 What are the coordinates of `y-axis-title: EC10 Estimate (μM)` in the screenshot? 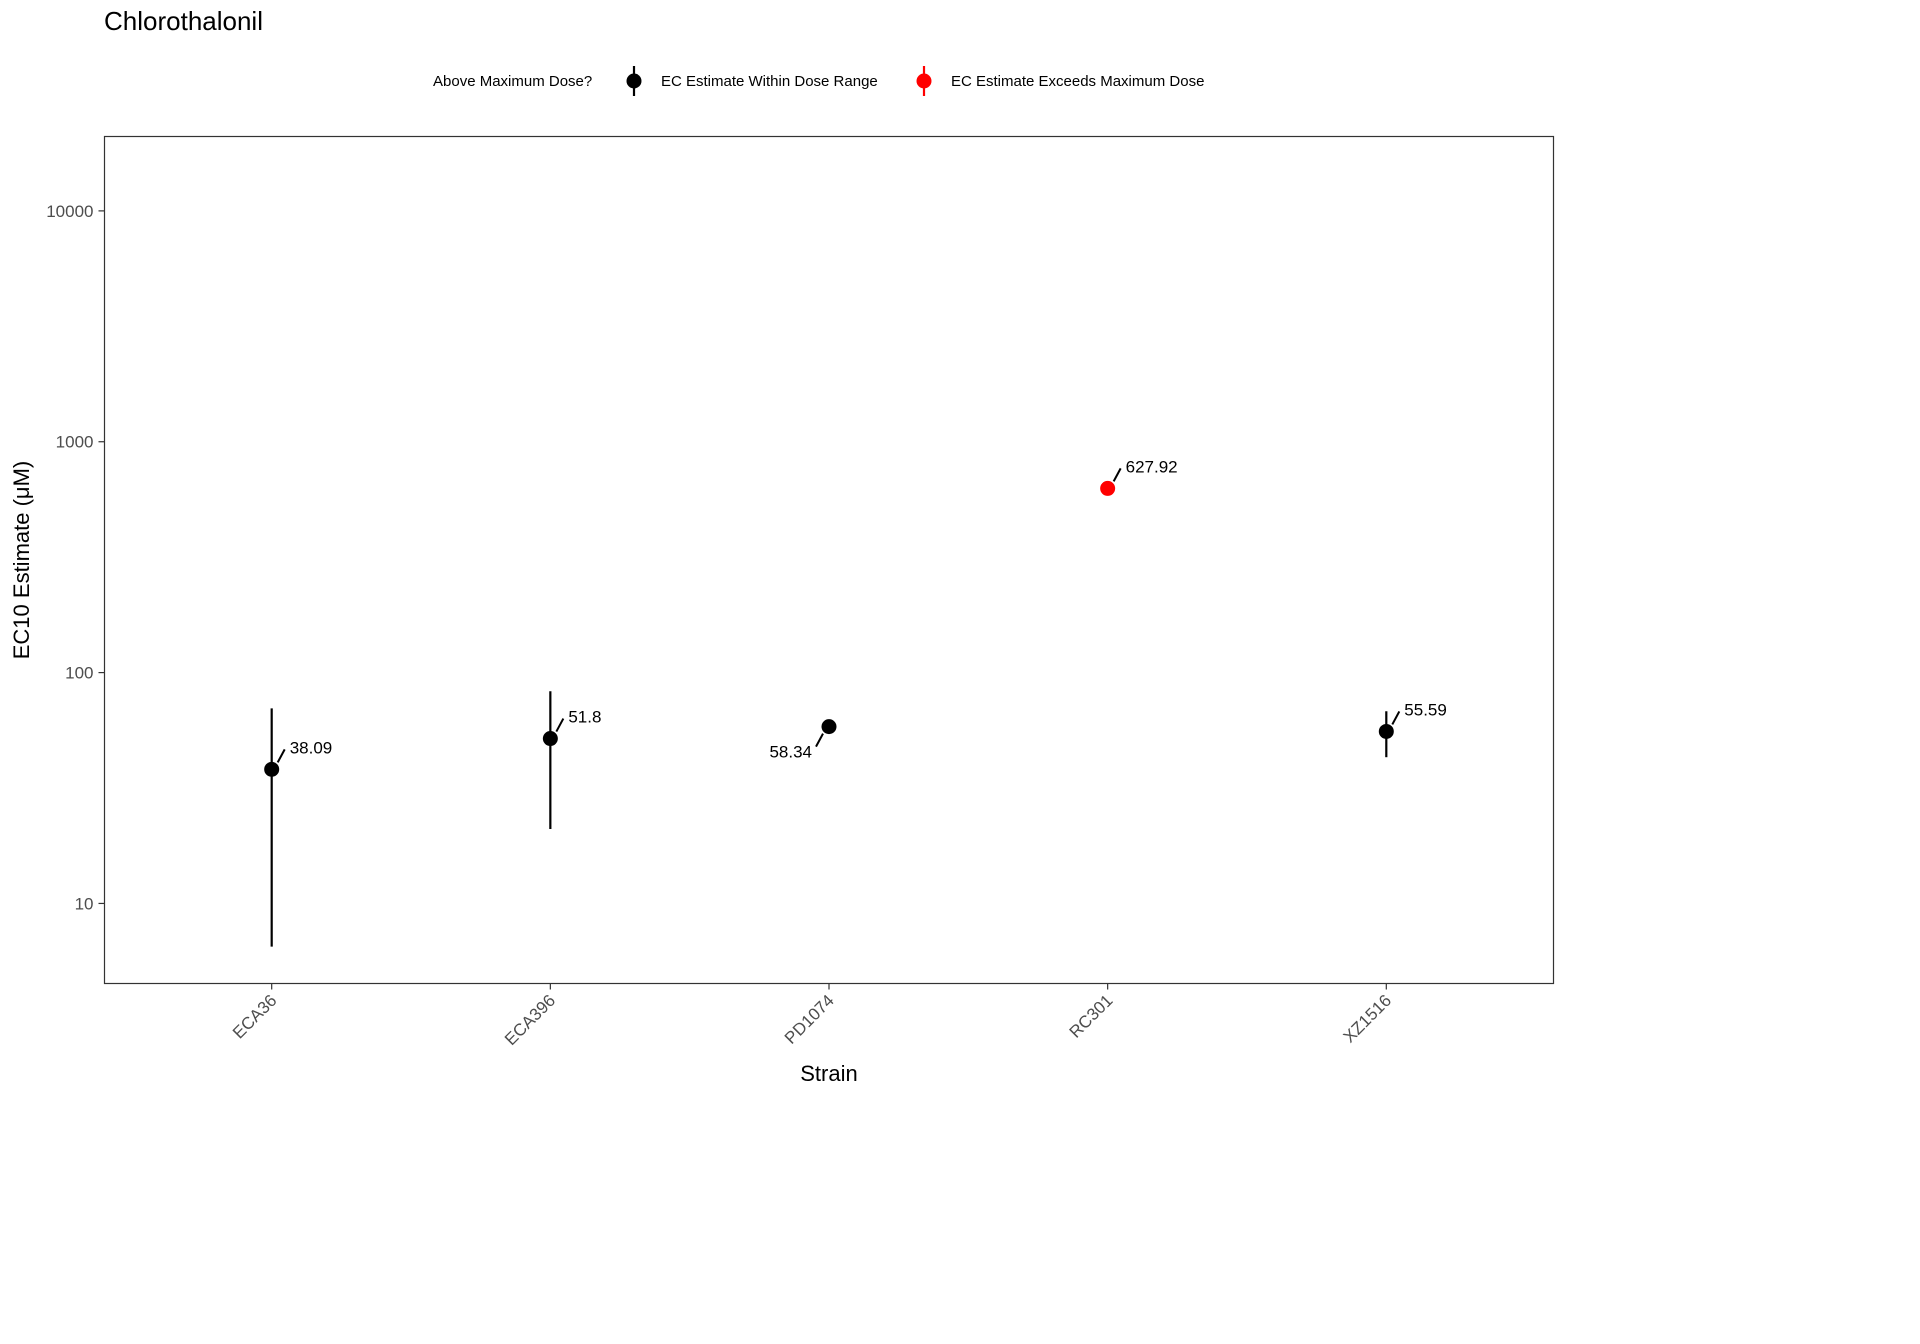 It's located at (21, 560).